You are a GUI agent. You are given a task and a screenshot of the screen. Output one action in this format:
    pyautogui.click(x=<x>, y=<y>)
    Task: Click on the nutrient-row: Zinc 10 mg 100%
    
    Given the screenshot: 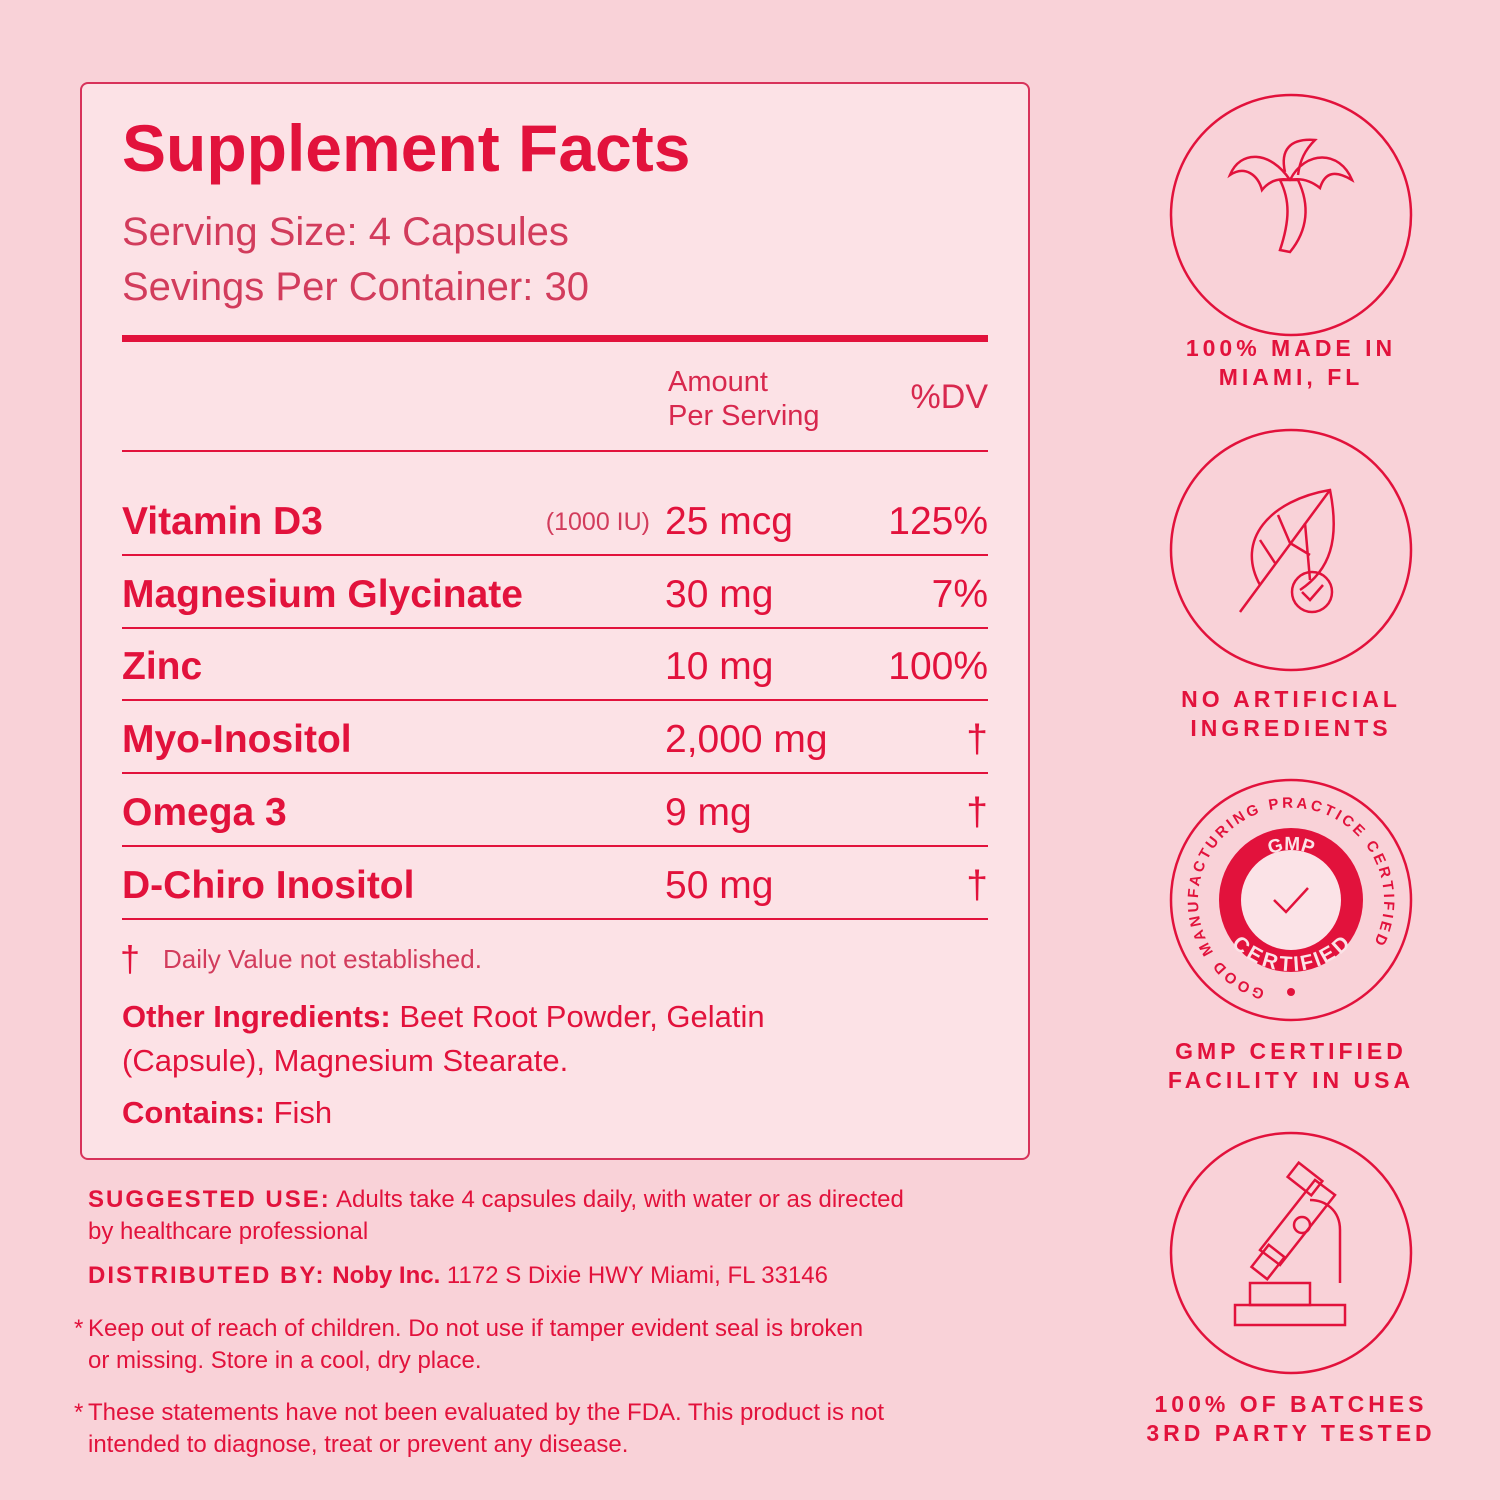 What is the action you would take?
    pyautogui.click(x=555, y=665)
    